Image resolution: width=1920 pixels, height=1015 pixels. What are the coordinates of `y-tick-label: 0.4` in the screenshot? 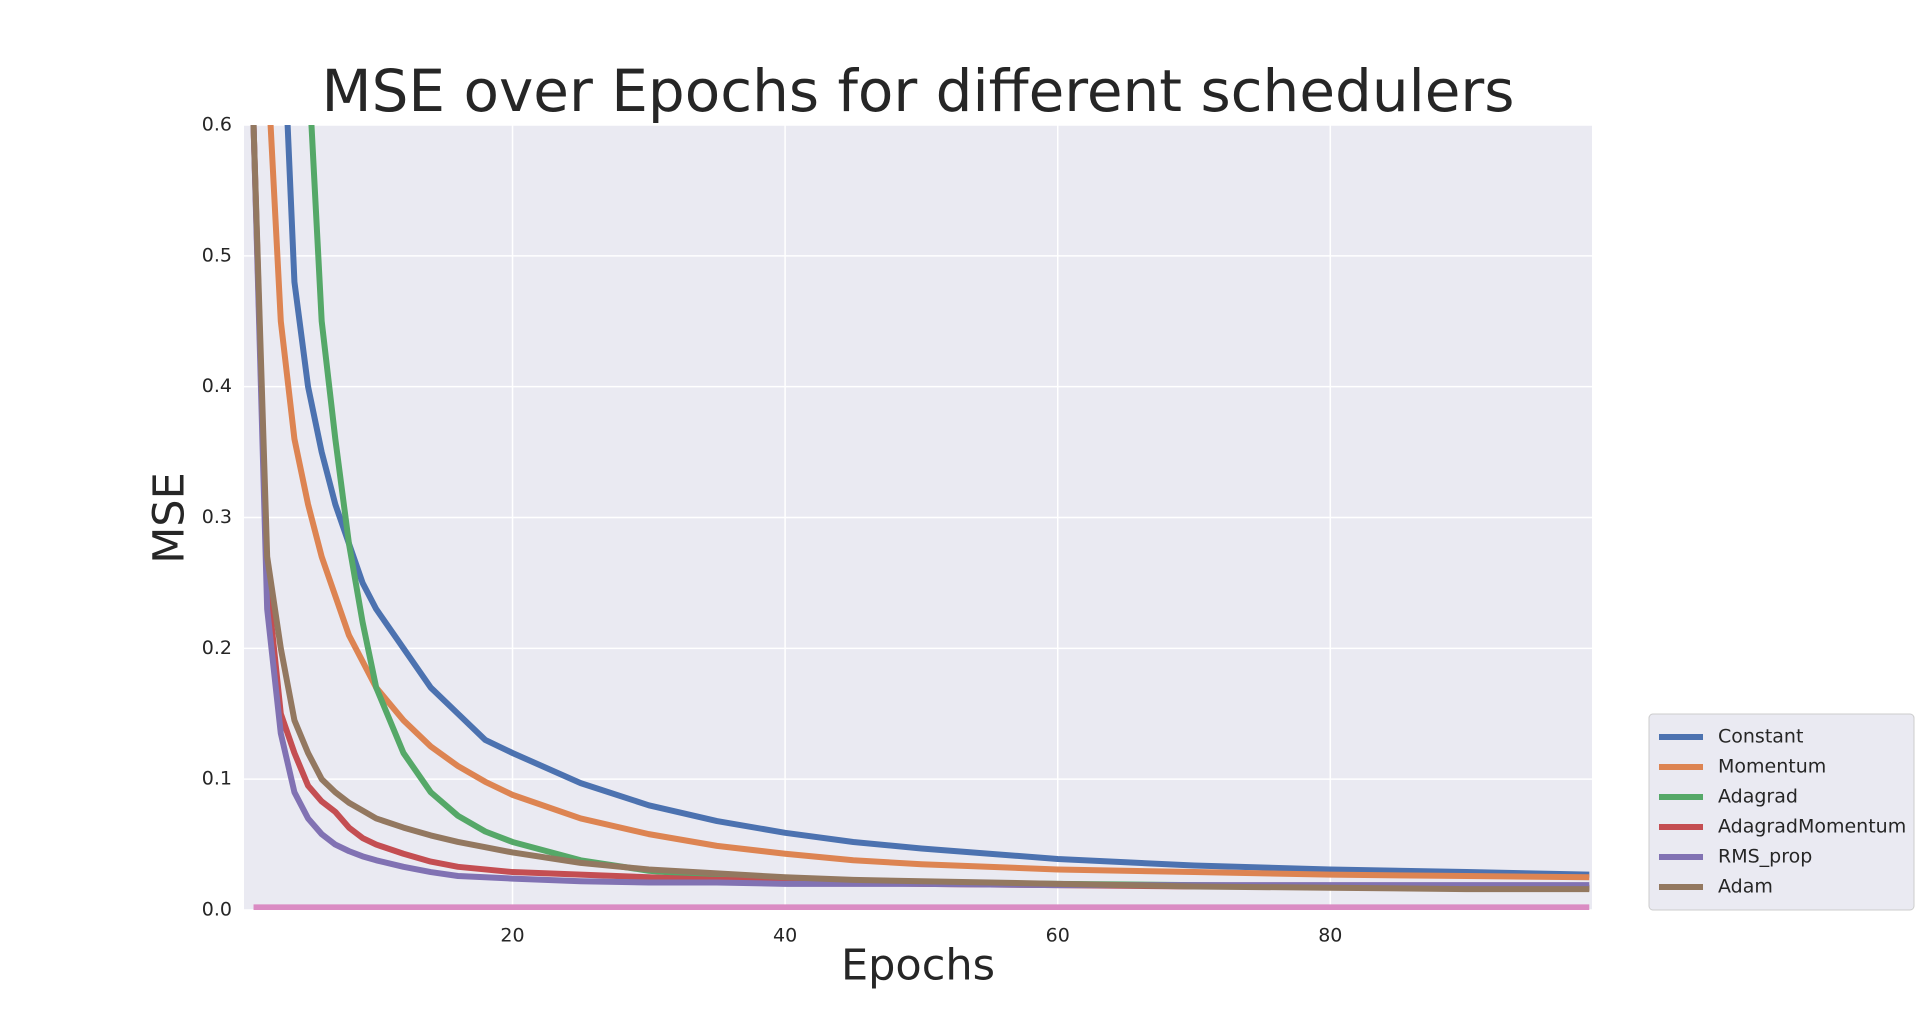 It's located at (217, 386).